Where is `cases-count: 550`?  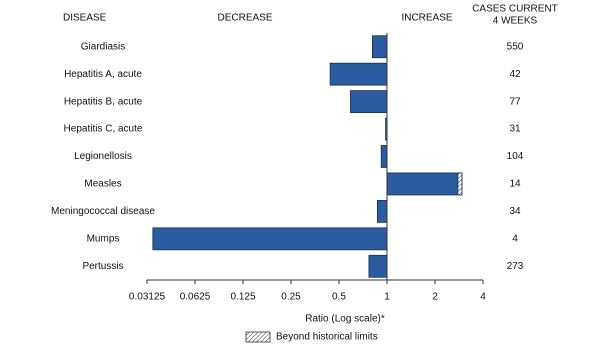 cases-count: 550 is located at coordinates (515, 46).